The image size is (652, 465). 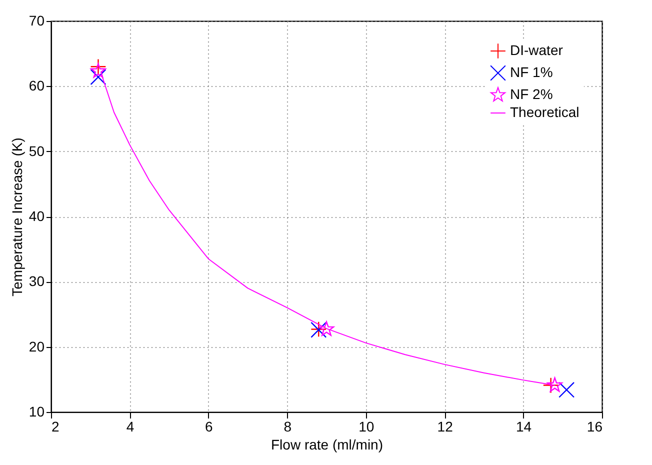 What do you see at coordinates (36, 281) in the screenshot?
I see `y-tick-label: 30` at bounding box center [36, 281].